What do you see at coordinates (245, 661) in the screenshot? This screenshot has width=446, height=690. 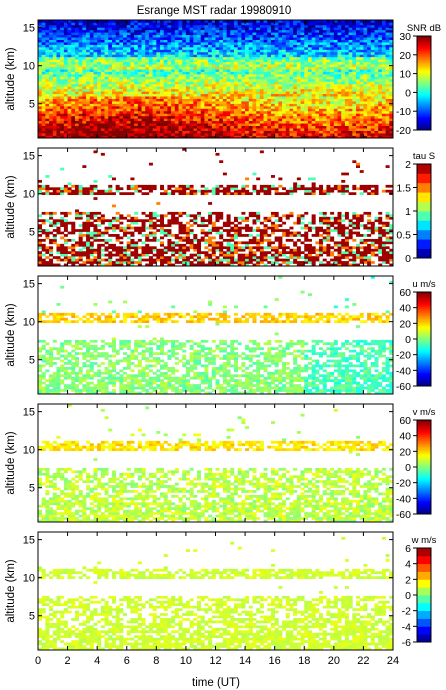 I see `x-tick-label: 14` at bounding box center [245, 661].